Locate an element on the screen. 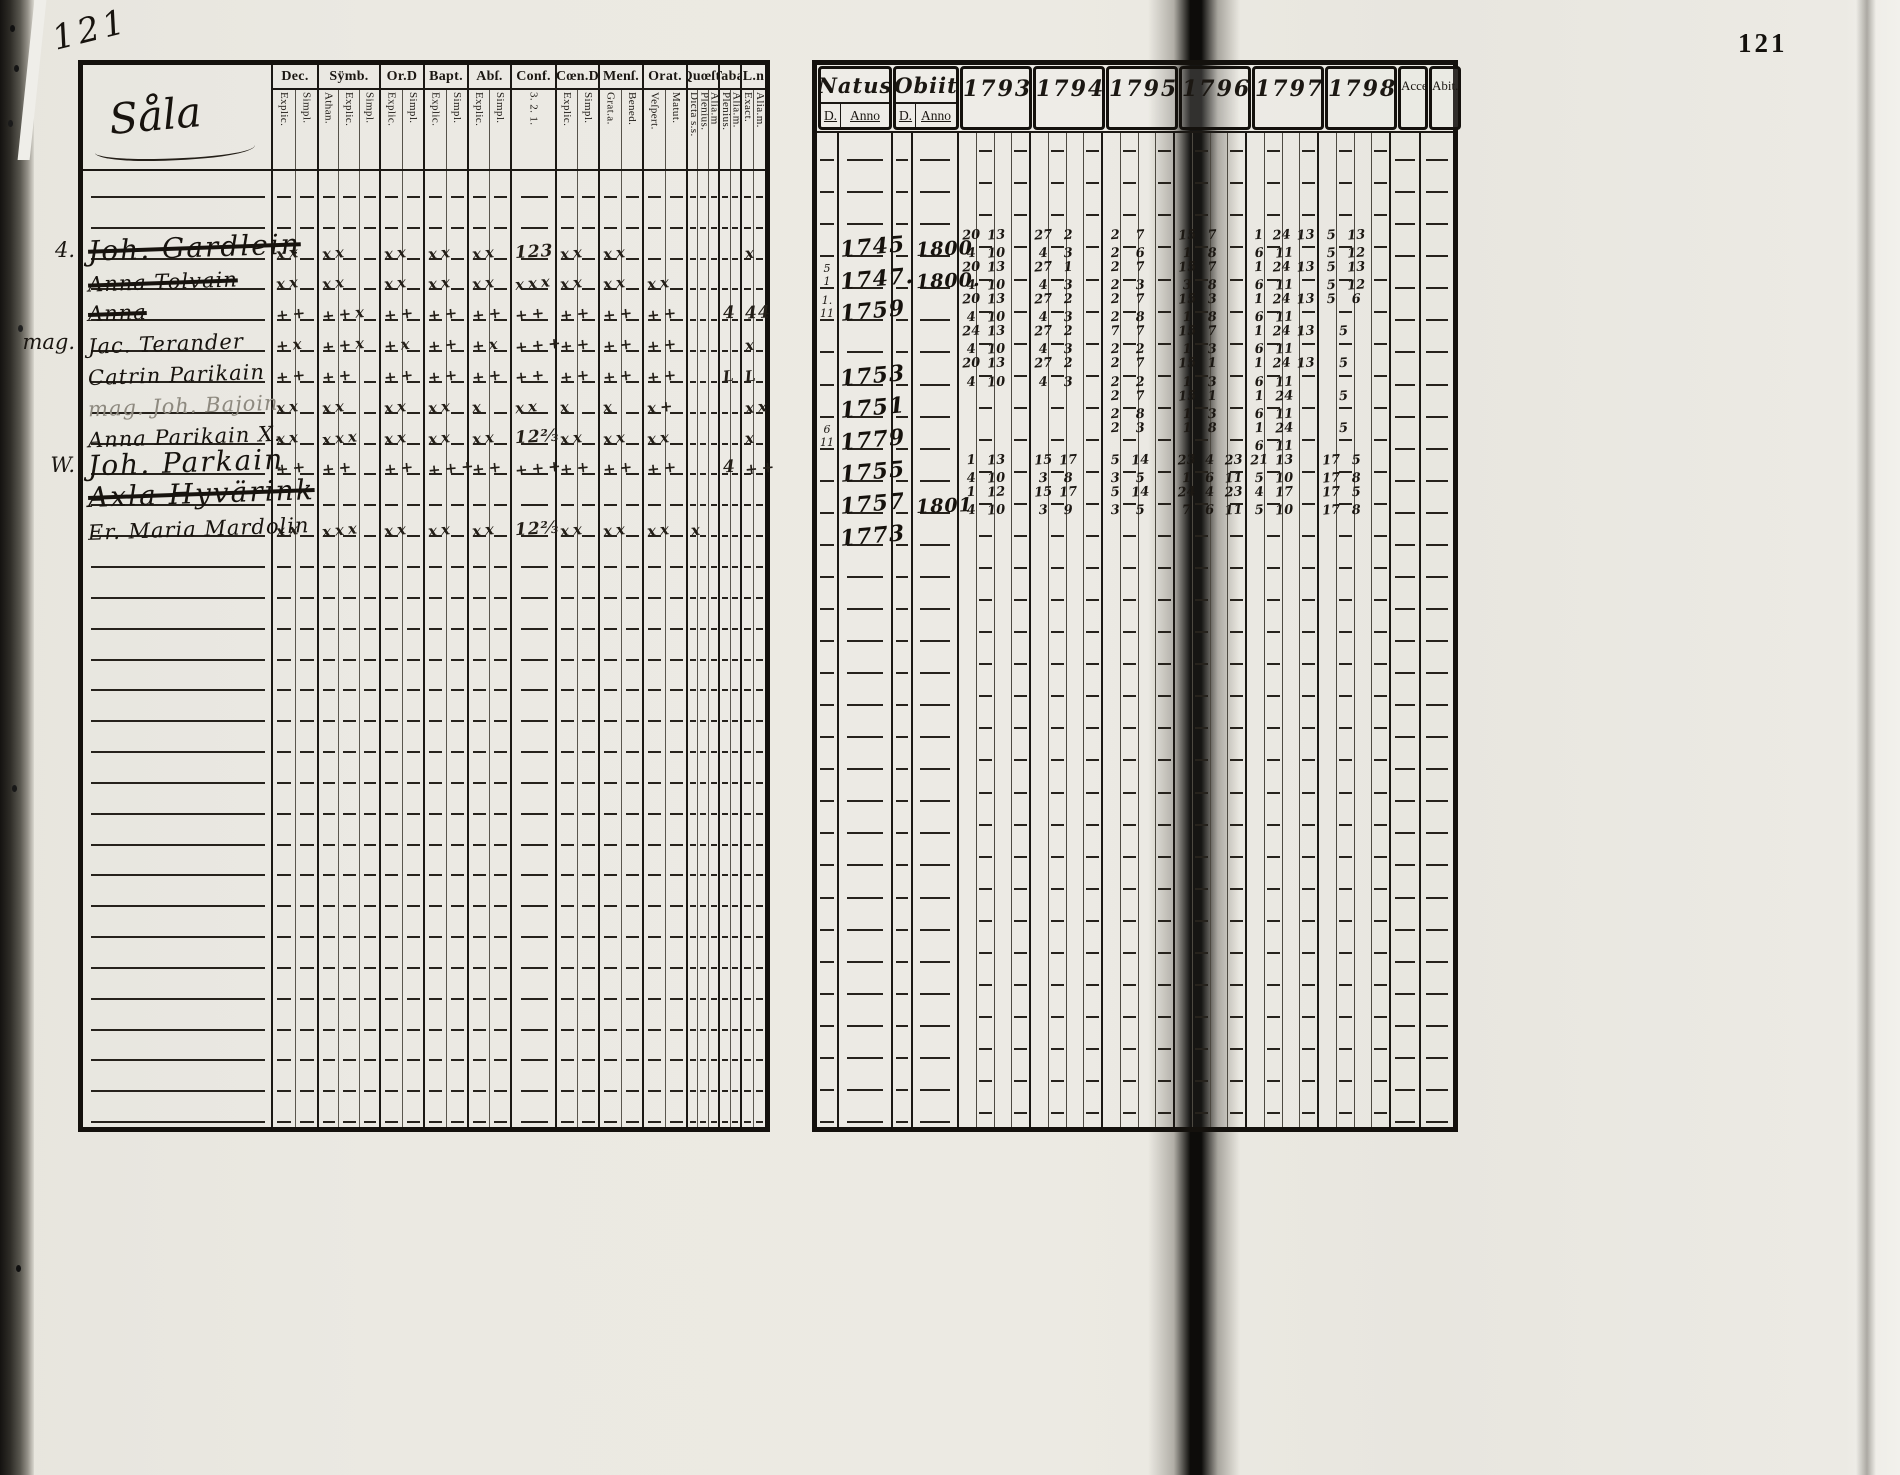  year-cell: 1 24 13 6 11 is located at coordinates (1281, 309).